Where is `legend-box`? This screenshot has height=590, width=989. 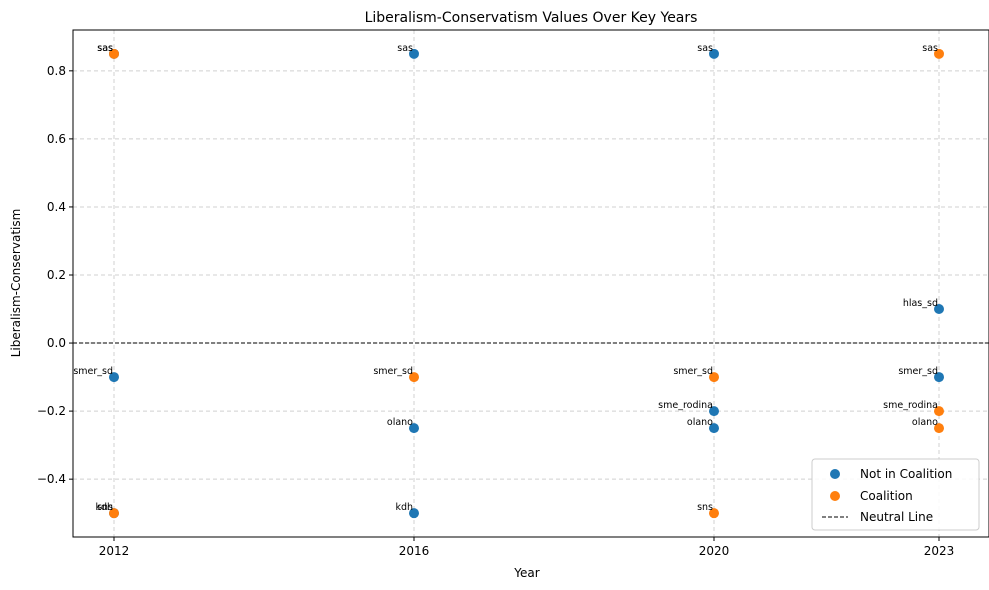
legend-box is located at coordinates (895, 494).